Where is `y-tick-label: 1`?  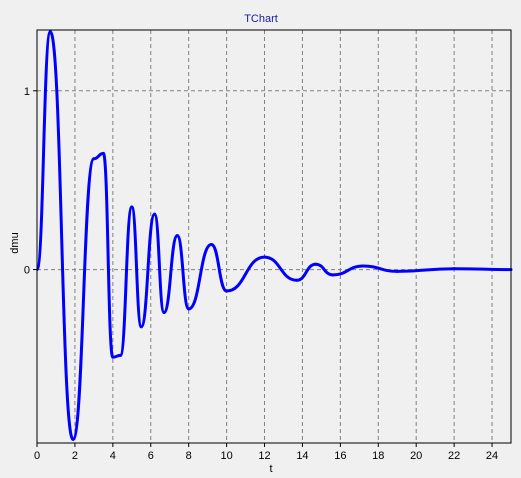 y-tick-label: 1 is located at coordinates (27, 92).